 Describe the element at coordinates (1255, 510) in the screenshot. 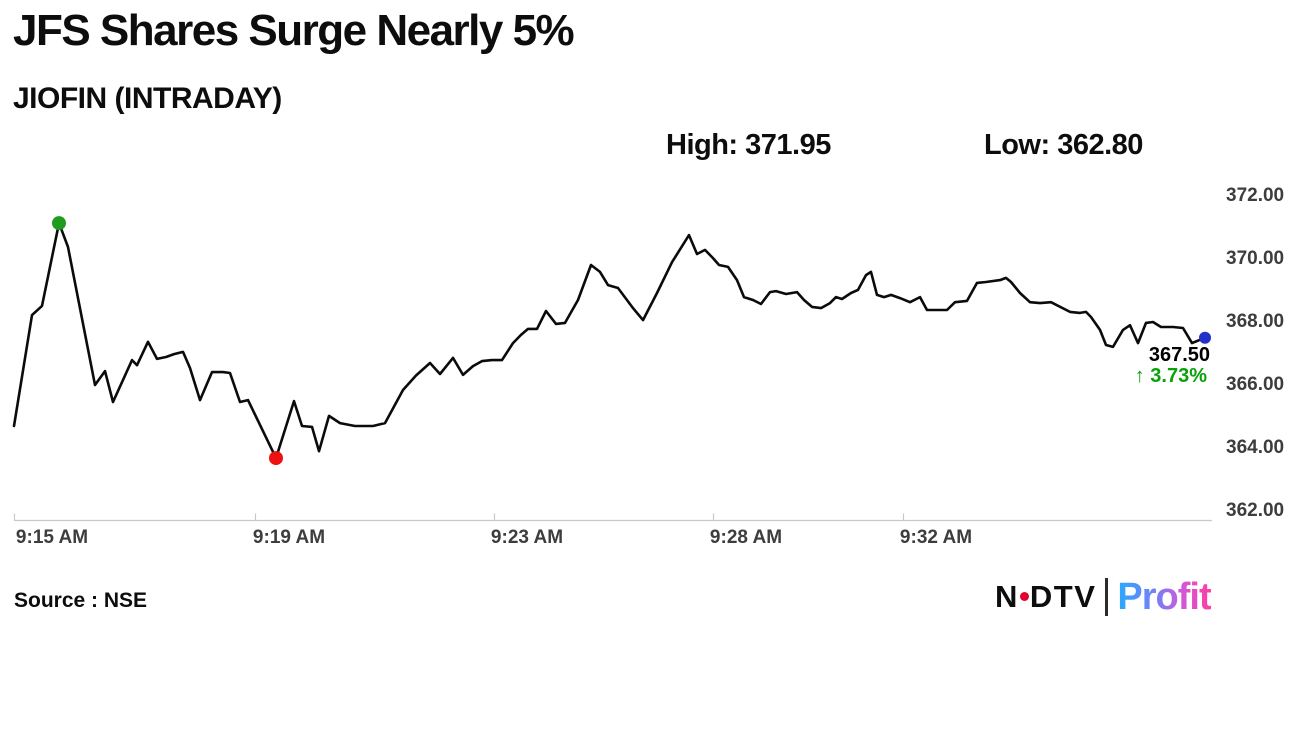

I see `y-axis-label: 362.00` at that location.